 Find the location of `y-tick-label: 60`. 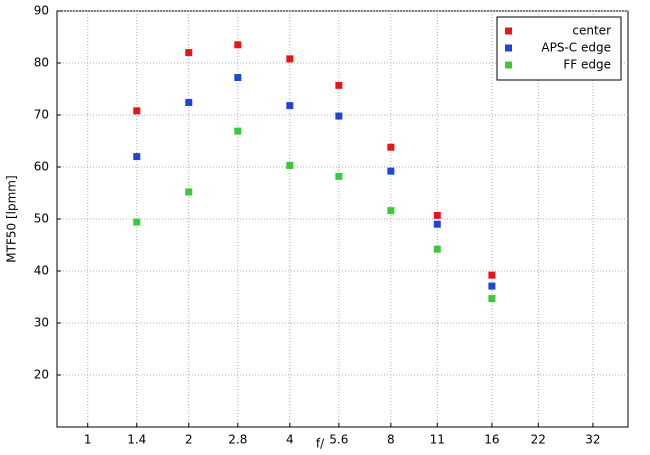

y-tick-label: 60 is located at coordinates (41, 167).